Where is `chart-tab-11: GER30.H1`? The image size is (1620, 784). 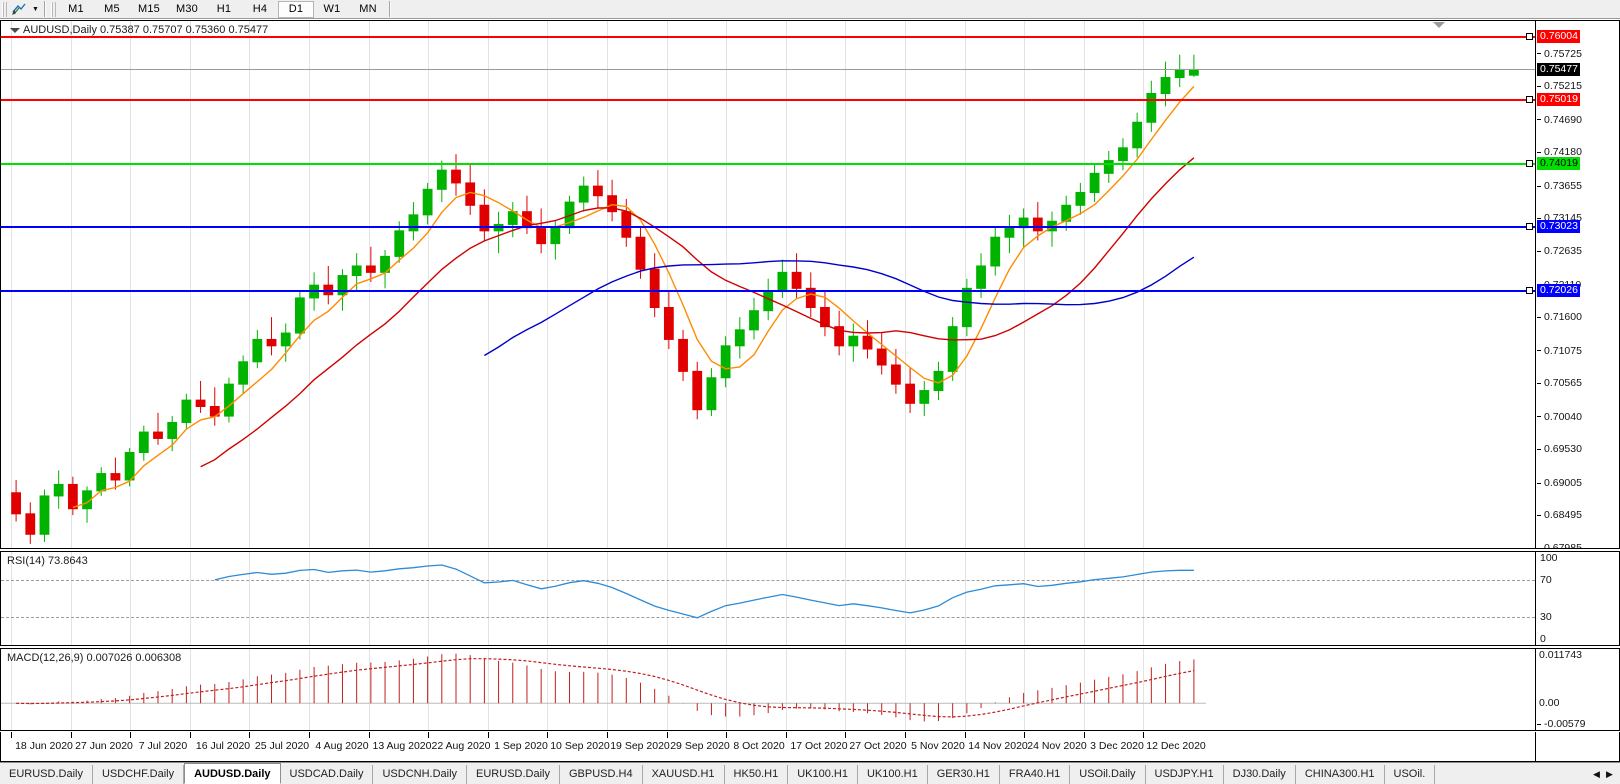 chart-tab-11: GER30.H1 is located at coordinates (964, 774).